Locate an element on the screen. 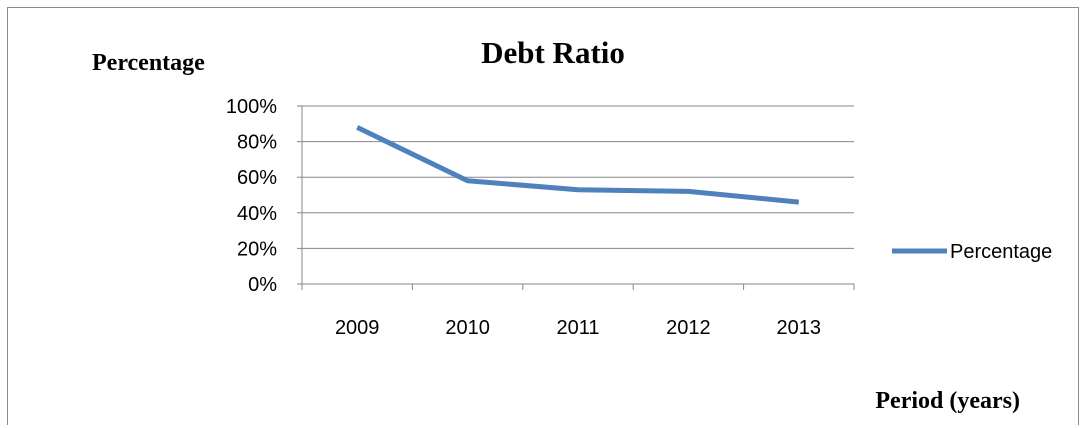 Image resolution: width=1091 pixels, height=428 pixels. y-tick-label: 80% is located at coordinates (257, 143).